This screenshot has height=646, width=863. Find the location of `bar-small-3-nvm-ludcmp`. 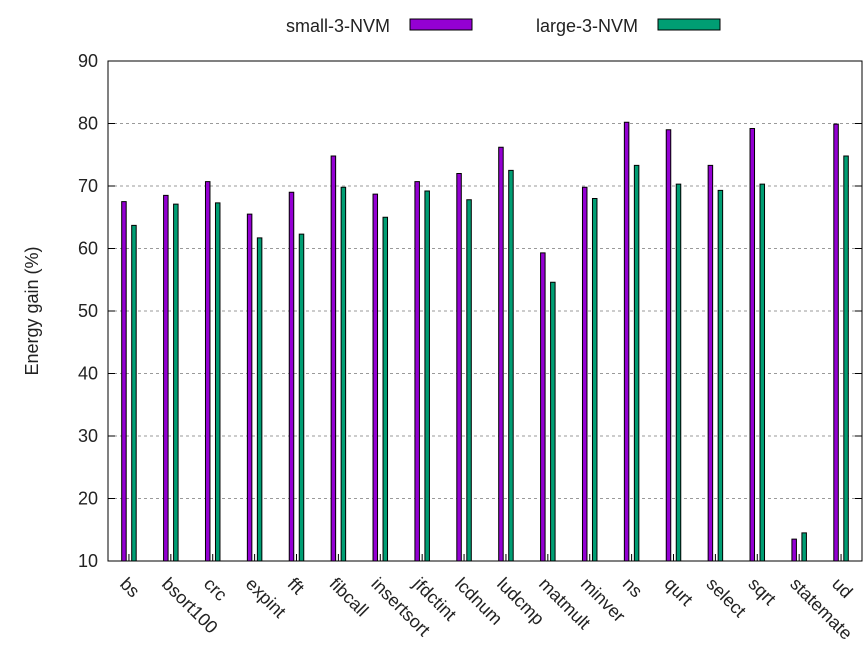

bar-small-3-nvm-ludcmp is located at coordinates (501, 354).